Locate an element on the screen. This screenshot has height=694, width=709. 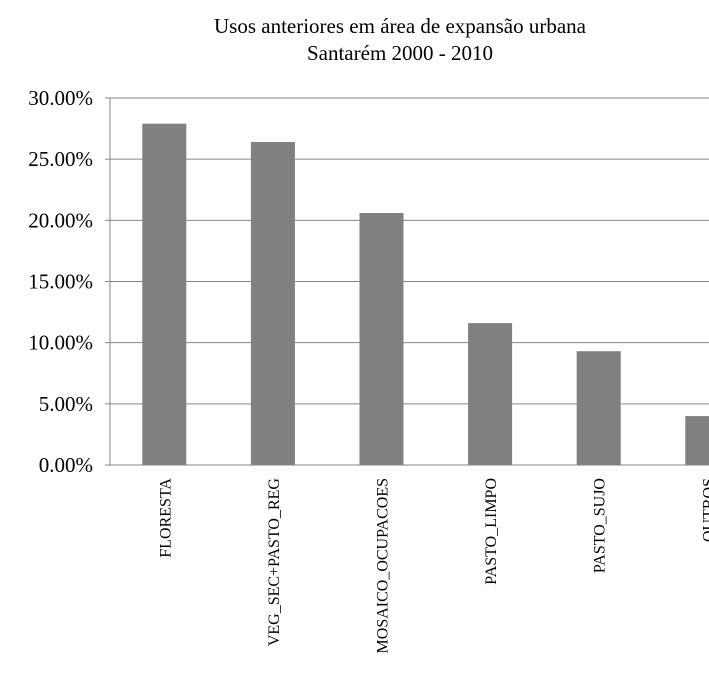
y-tick-label: 0.00% is located at coordinates (66, 465).